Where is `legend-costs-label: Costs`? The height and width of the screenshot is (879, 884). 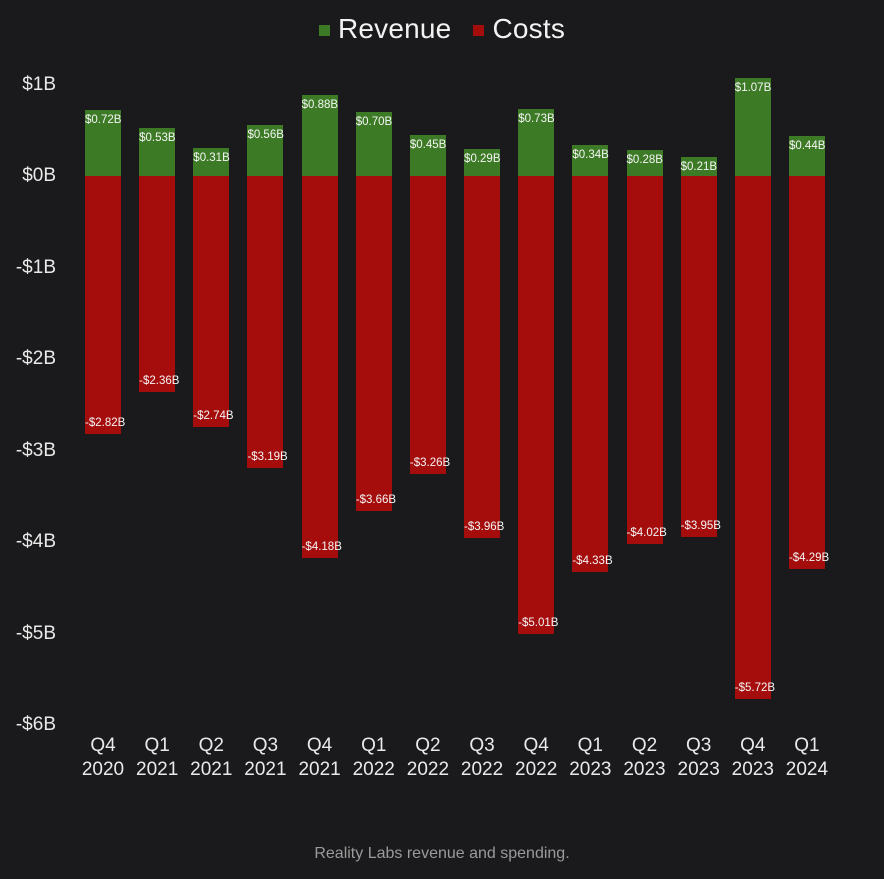
legend-costs-label: Costs is located at coordinates (529, 28).